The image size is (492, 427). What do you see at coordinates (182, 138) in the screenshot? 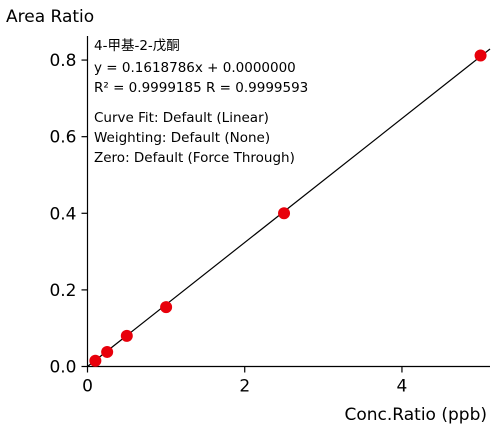
I see `annotation-line: Weighting: Default (None)` at bounding box center [182, 138].